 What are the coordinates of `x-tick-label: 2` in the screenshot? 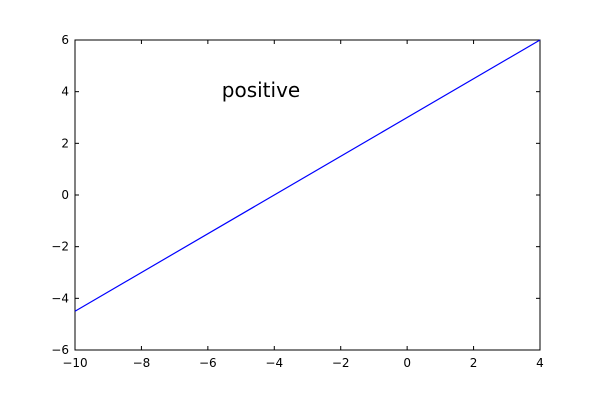 It's located at (474, 363).